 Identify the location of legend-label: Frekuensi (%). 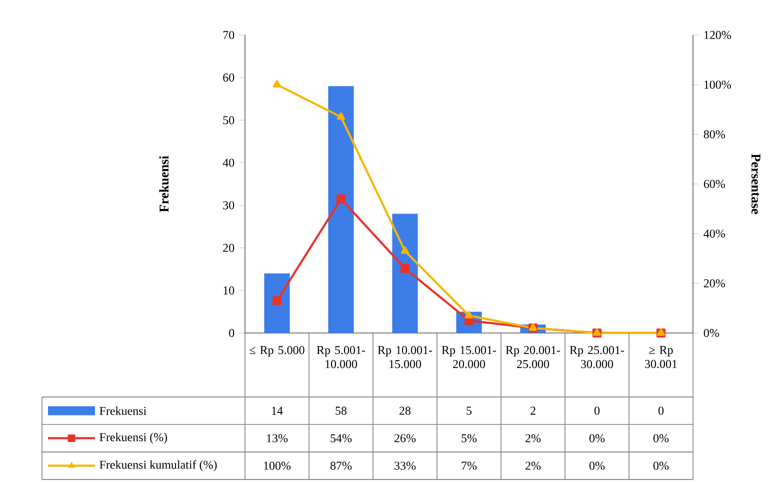
(134, 438).